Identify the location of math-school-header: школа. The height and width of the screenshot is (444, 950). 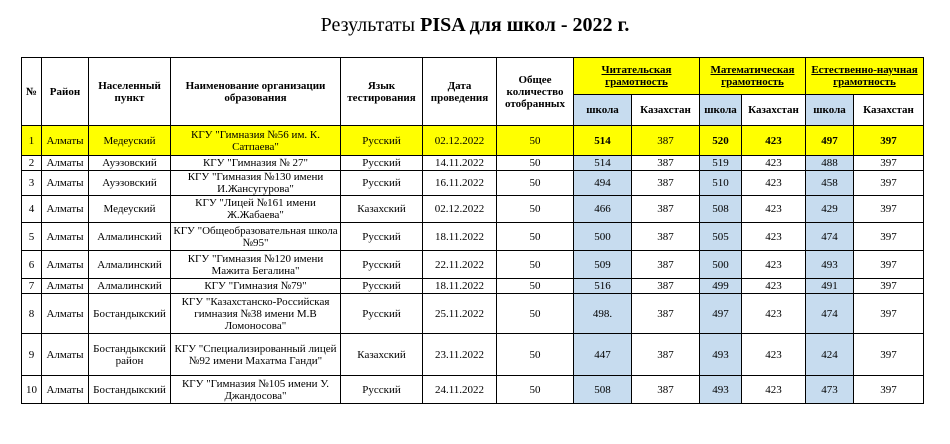
(720, 110).